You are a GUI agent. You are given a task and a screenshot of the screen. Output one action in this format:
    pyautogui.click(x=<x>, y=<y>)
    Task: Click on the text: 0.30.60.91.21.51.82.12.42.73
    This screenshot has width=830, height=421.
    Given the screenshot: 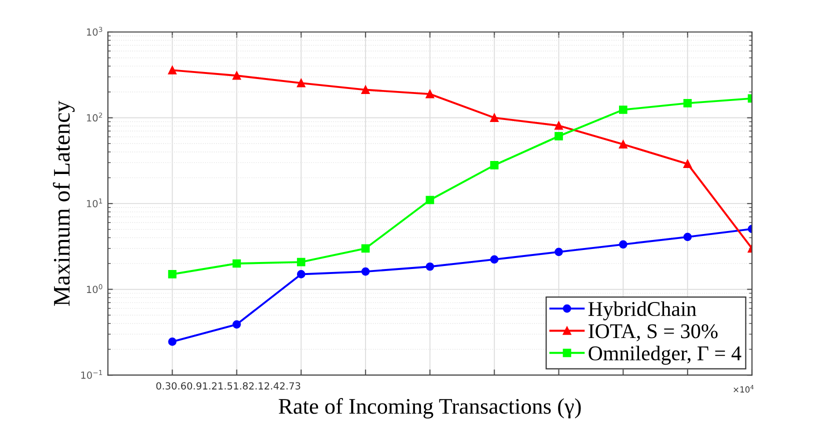 What is the action you would take?
    pyautogui.click(x=228, y=386)
    